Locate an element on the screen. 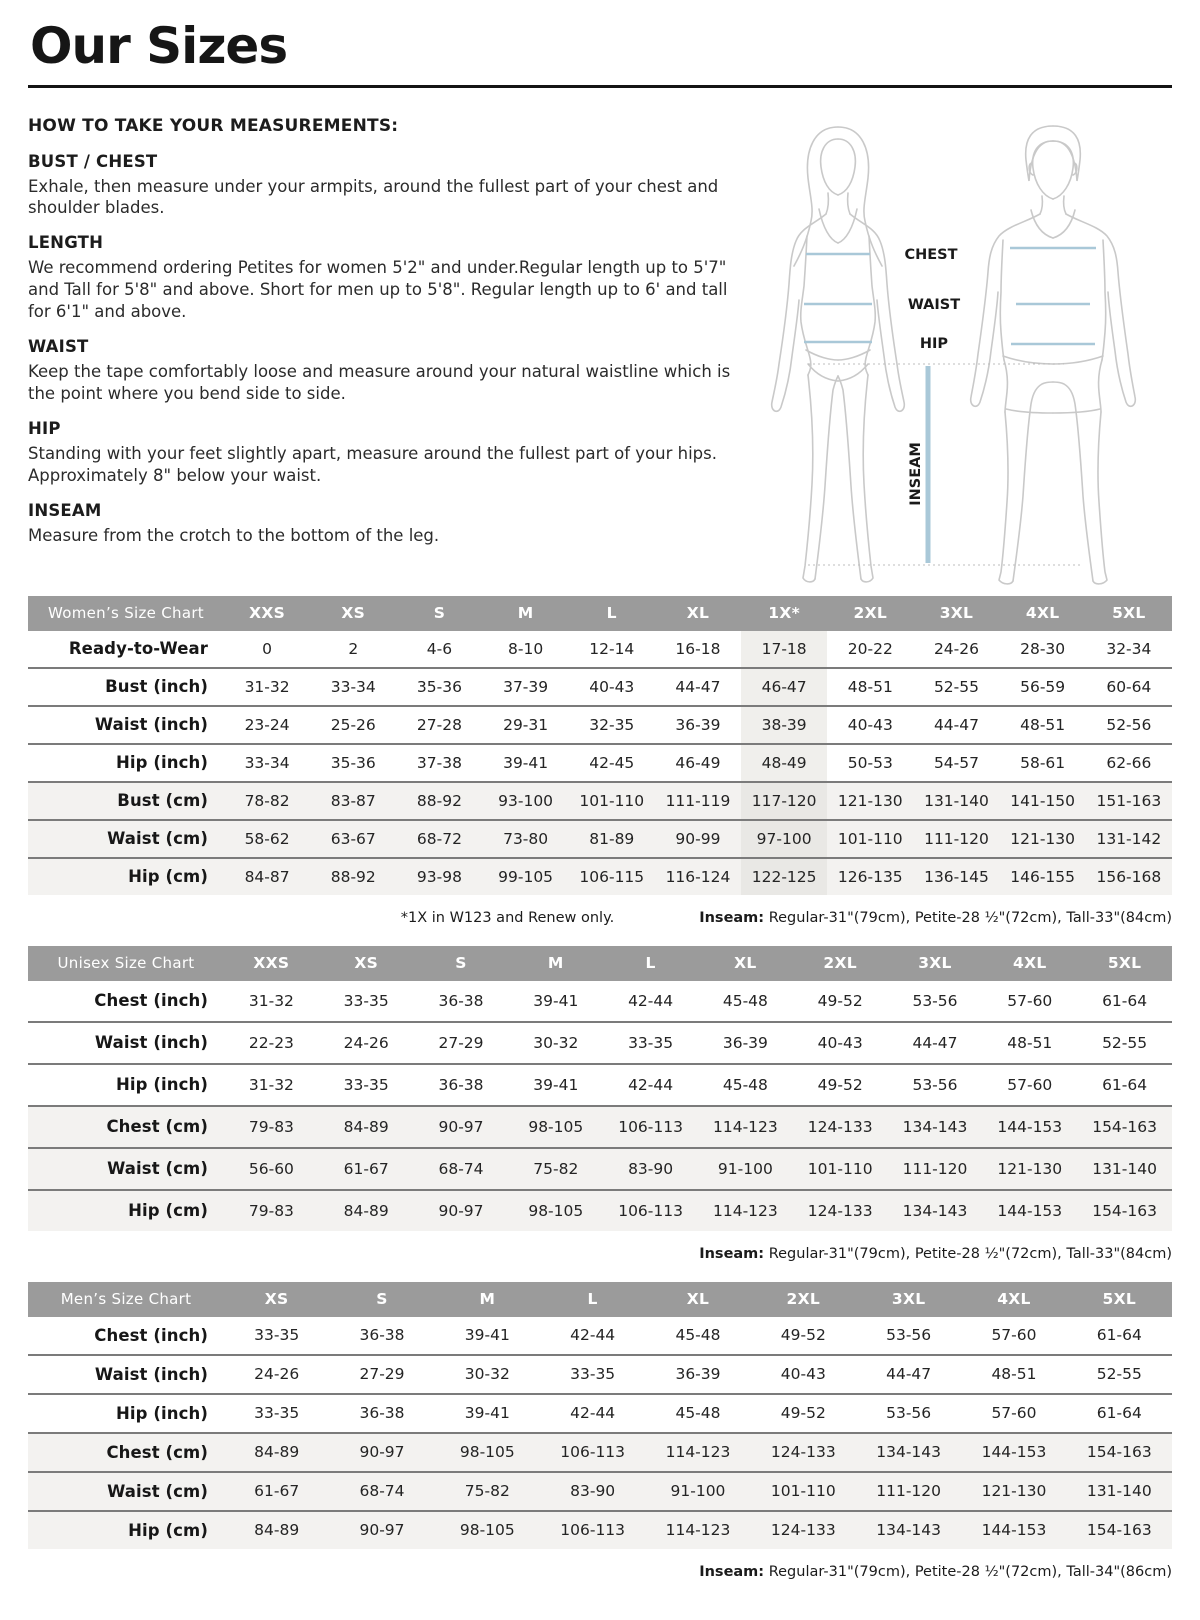  size-column-header: 2XL is located at coordinates (803, 1299).